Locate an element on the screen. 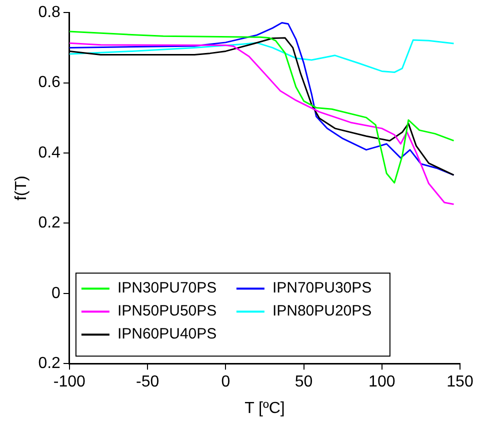  y-tick-label: 0.8 is located at coordinates (49, 13).